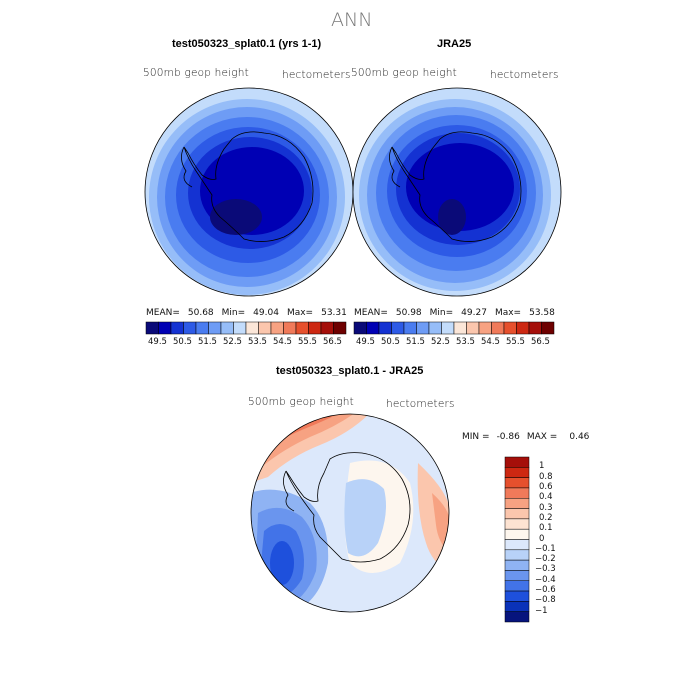 Image resolution: width=700 pixels, height=700 pixels. What do you see at coordinates (454, 343) in the screenshot?
I see `panel2-colorbar-ticks: 49.5 50.5 51.5 52.5 53.5 54.5 55.5 56.5` at bounding box center [454, 343].